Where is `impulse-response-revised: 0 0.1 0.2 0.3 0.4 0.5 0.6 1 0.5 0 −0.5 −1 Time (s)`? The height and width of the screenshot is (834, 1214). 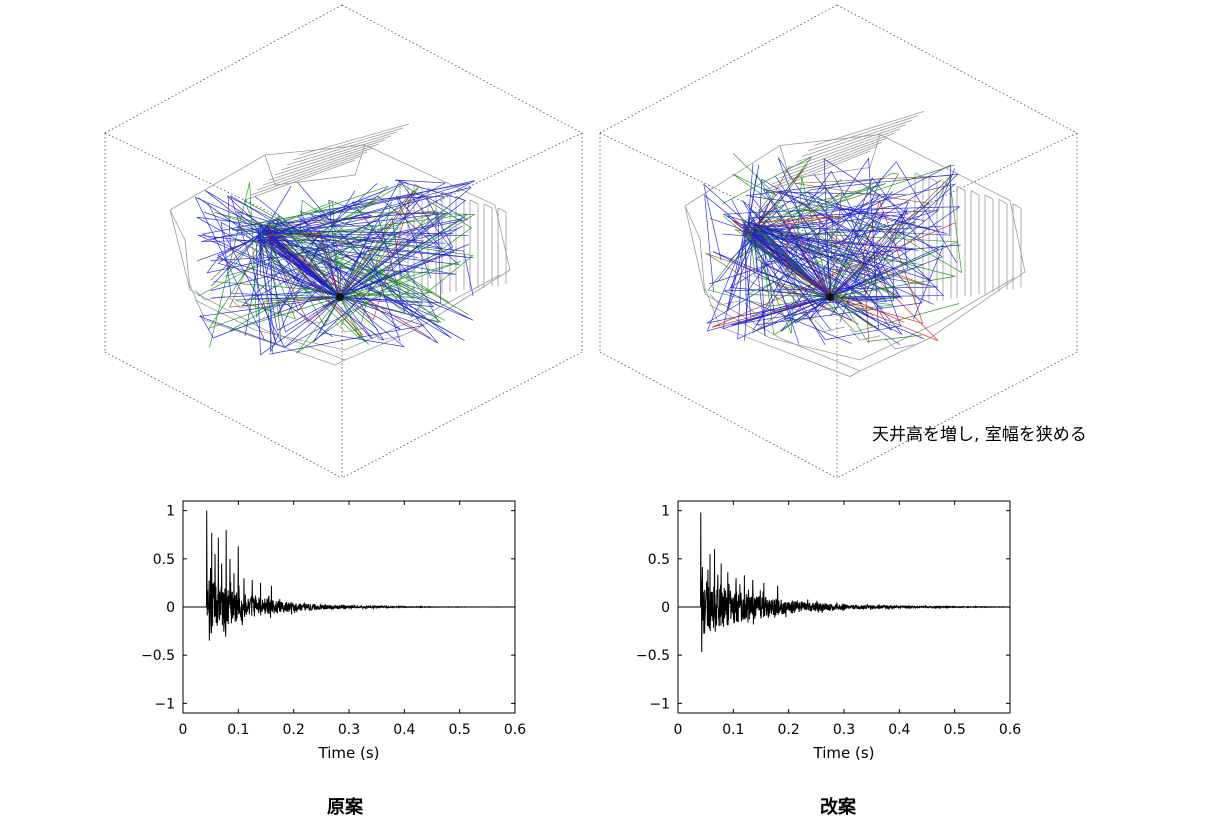
impulse-response-revised: 0 0.1 0.2 0.3 0.4 0.5 0.6 1 0.5 0 −0.5 −1 Time (s) is located at coordinates (830, 637).